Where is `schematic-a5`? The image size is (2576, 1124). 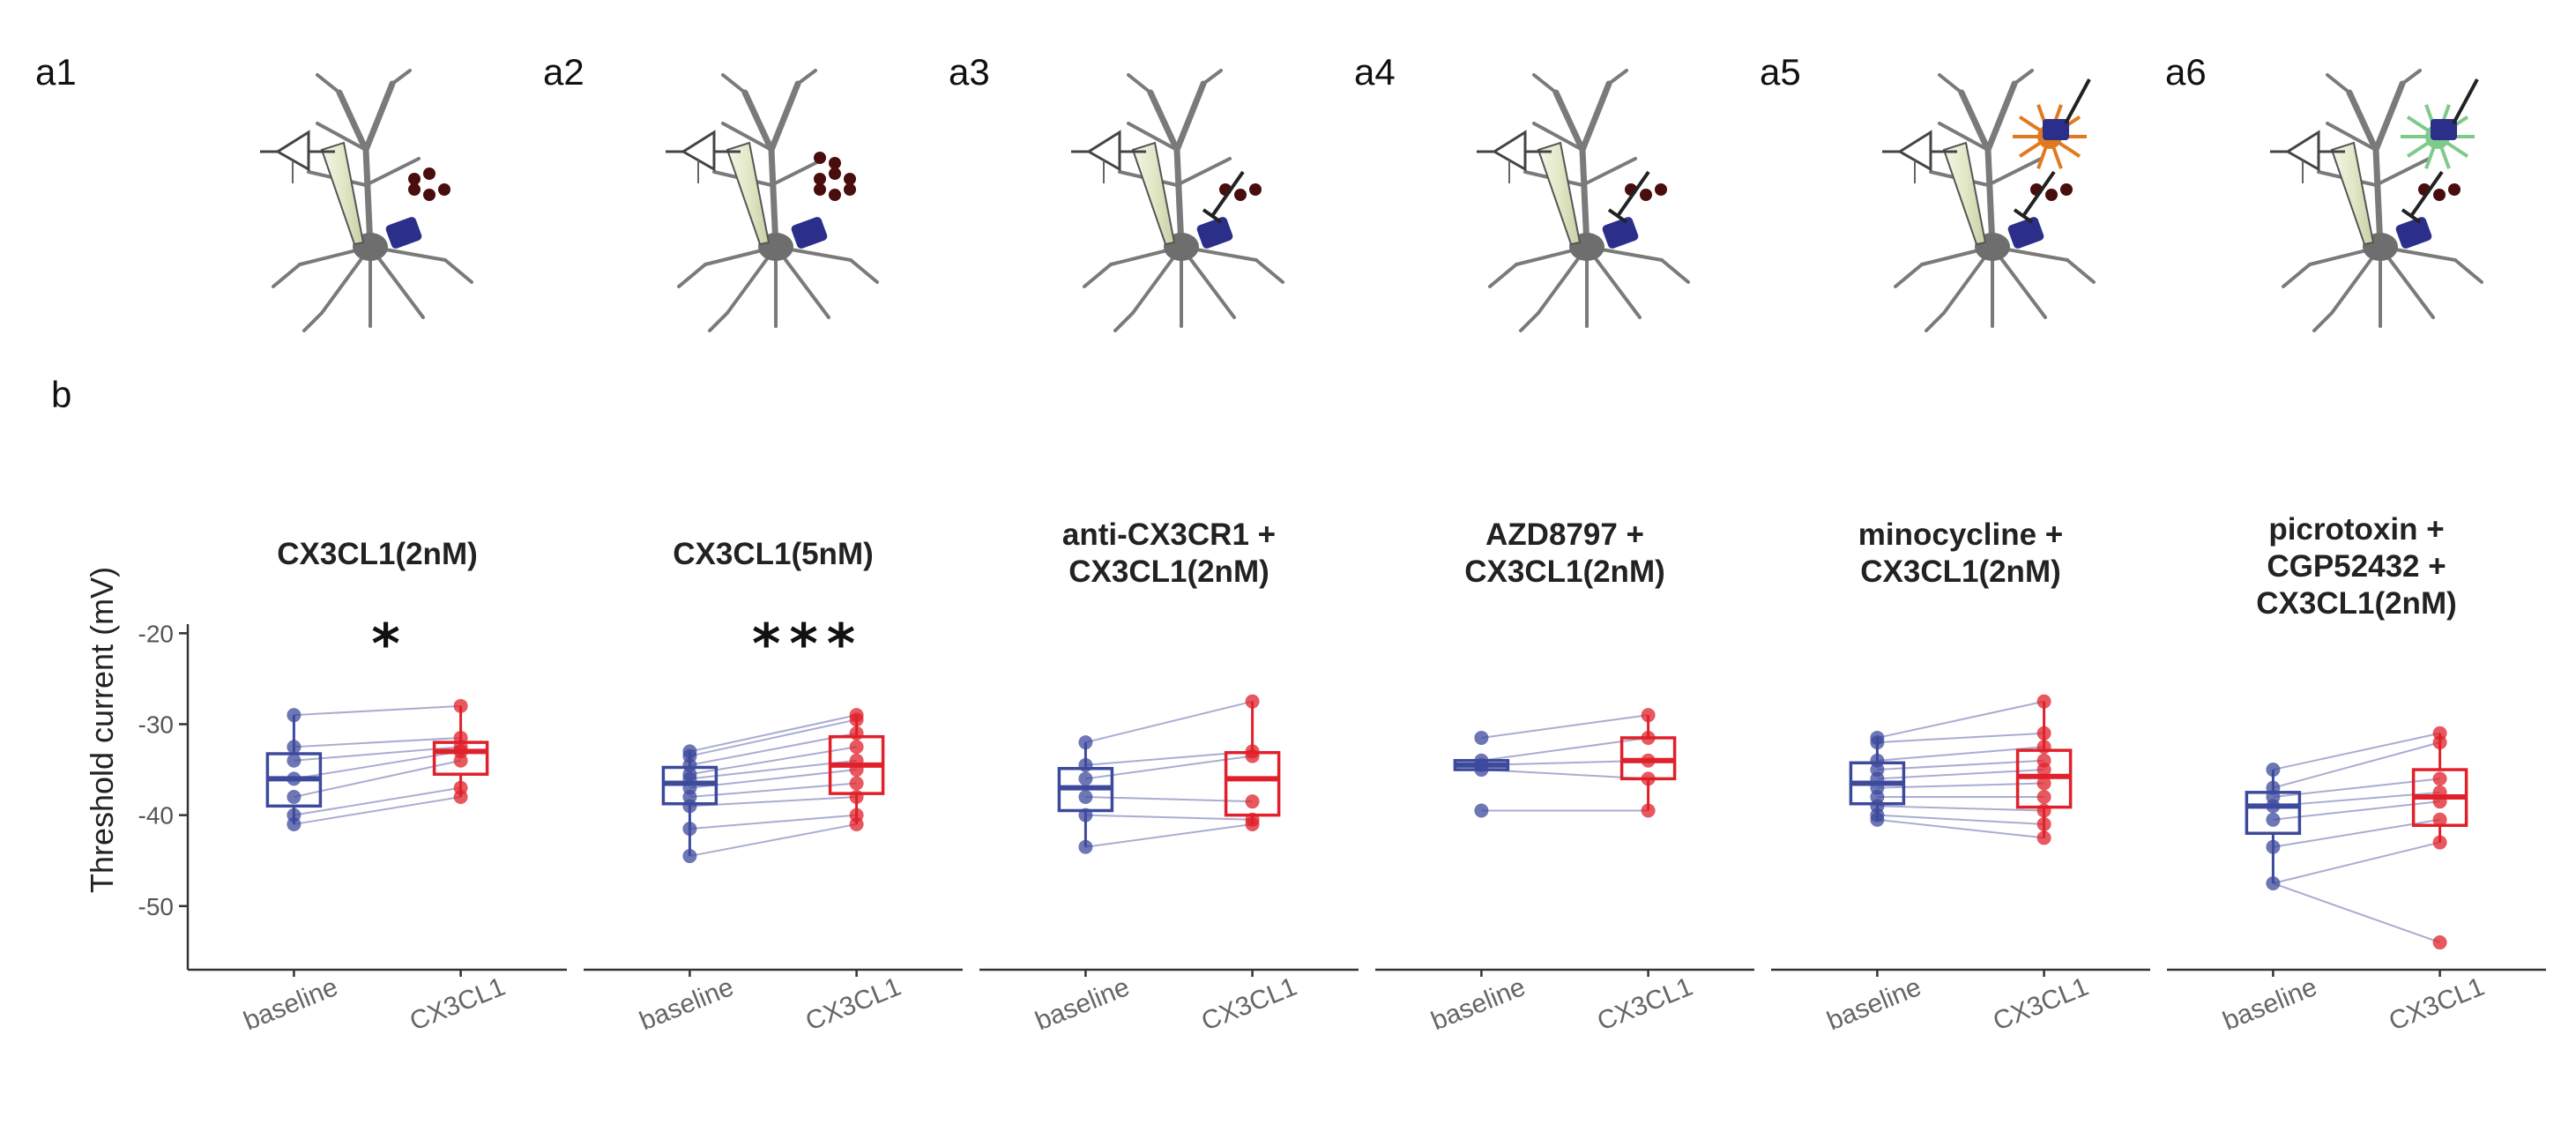 schematic-a5 is located at coordinates (1989, 201).